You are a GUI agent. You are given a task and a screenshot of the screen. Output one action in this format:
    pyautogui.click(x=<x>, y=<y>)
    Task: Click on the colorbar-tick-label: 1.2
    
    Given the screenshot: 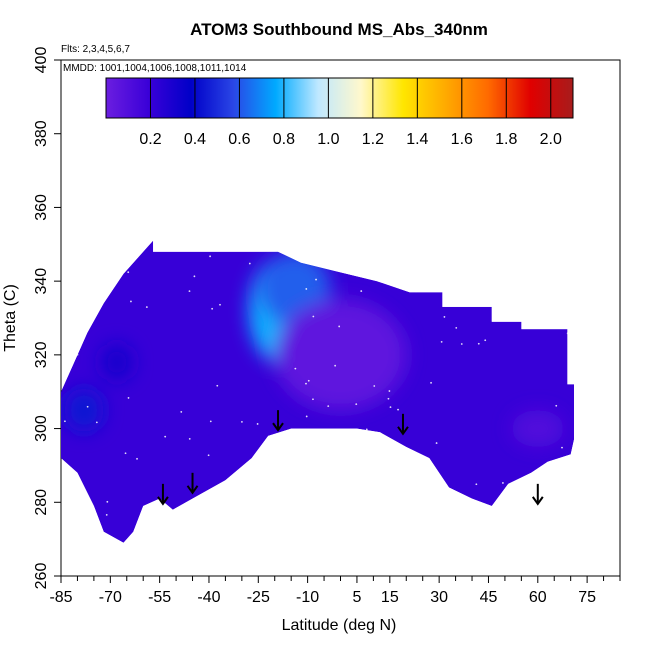 What is the action you would take?
    pyautogui.click(x=373, y=139)
    